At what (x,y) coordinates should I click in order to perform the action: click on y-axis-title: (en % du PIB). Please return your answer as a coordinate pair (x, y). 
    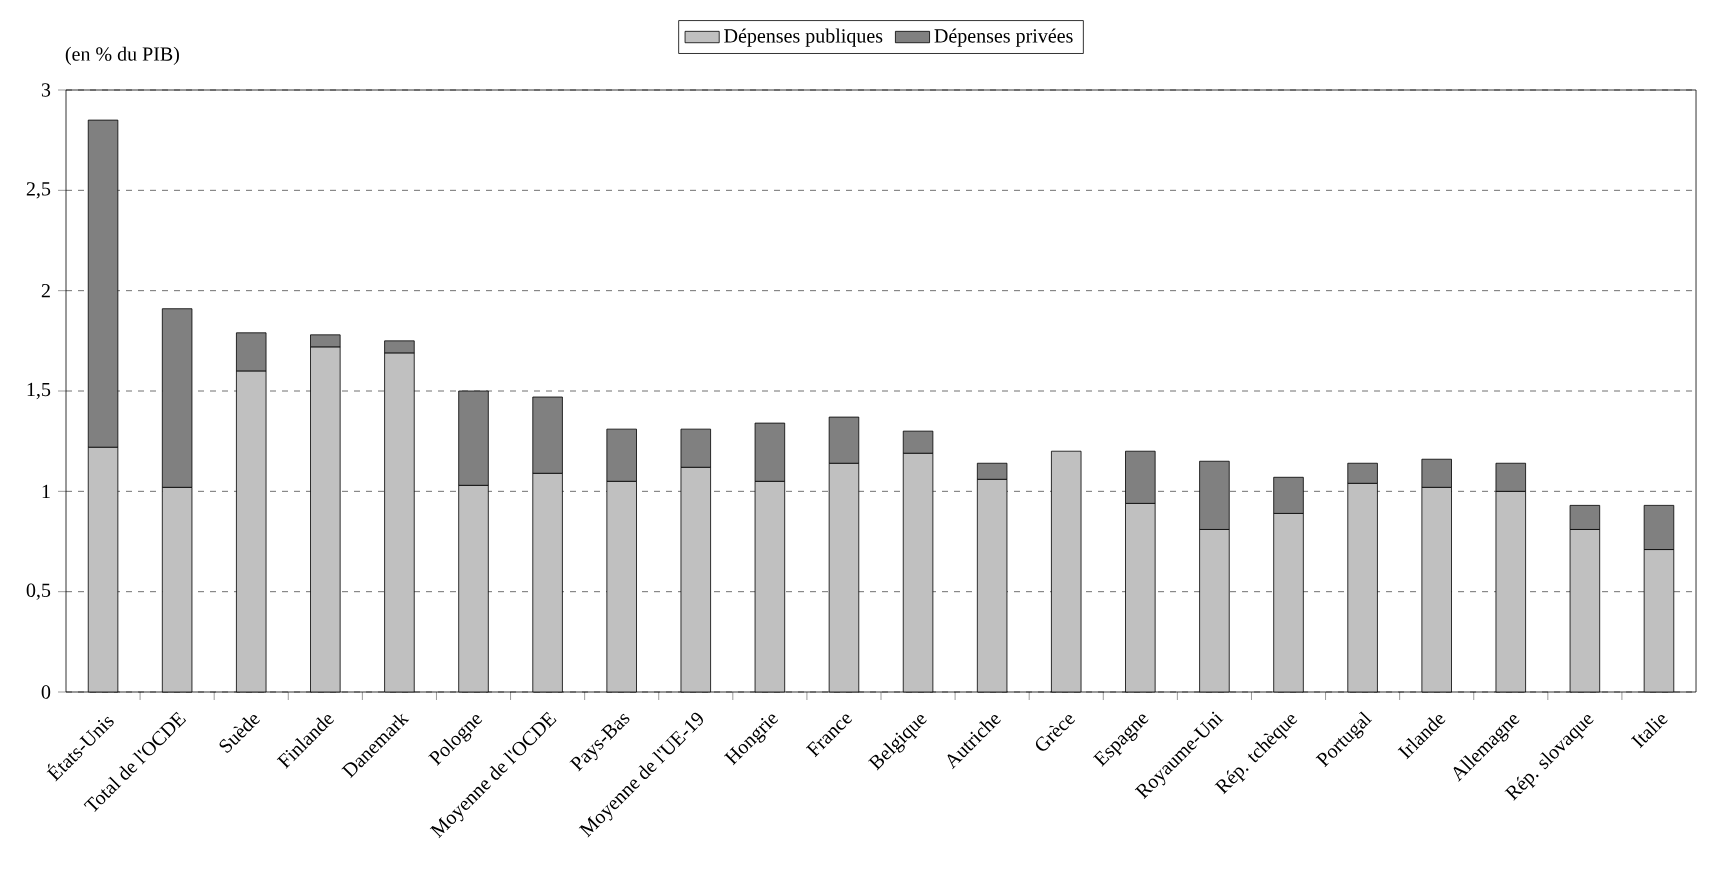
    Looking at the image, I should click on (122, 55).